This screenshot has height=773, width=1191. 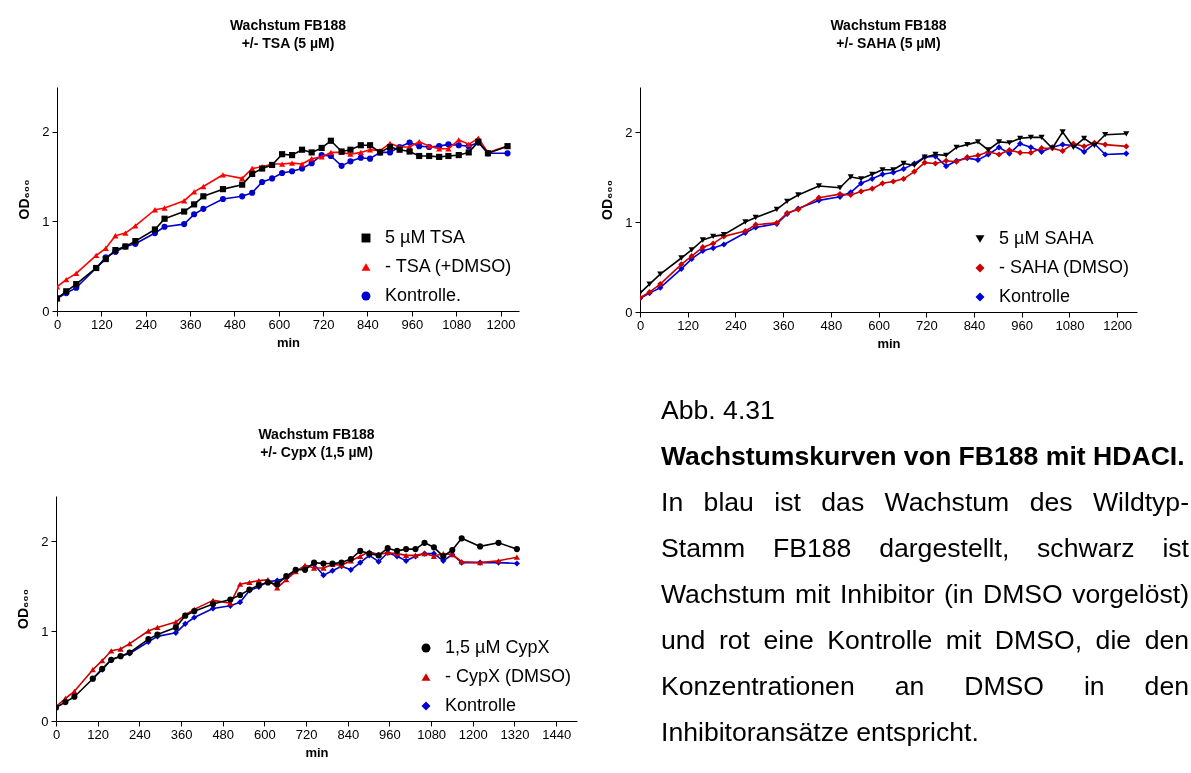 I want to click on text: Abb. 4.31, so click(x=718, y=410).